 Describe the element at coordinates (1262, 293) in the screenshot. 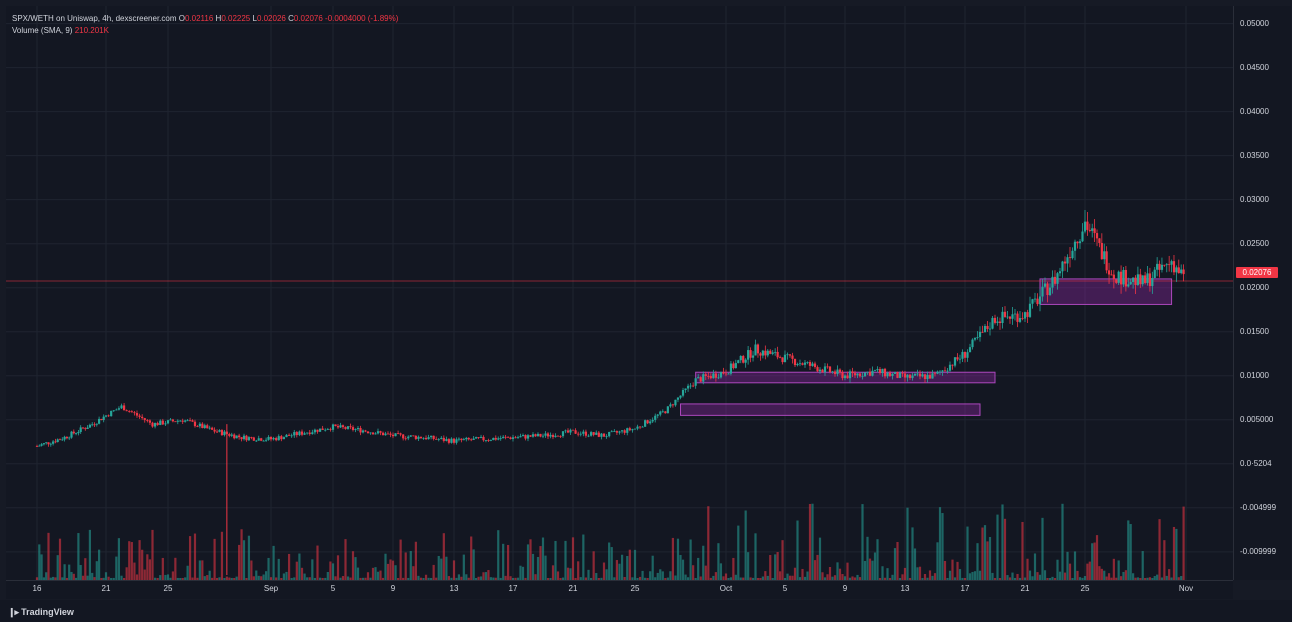

I see `price-axis` at that location.